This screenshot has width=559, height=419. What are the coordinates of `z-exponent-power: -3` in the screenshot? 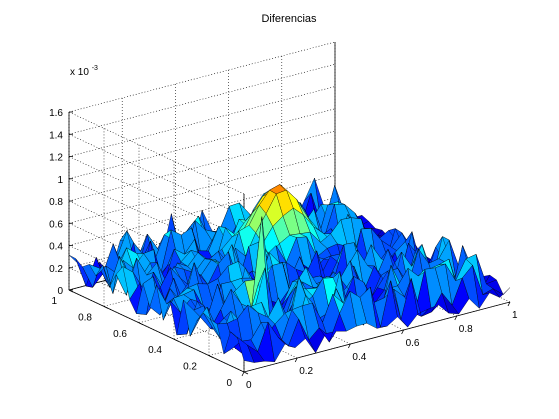 It's located at (95, 68).